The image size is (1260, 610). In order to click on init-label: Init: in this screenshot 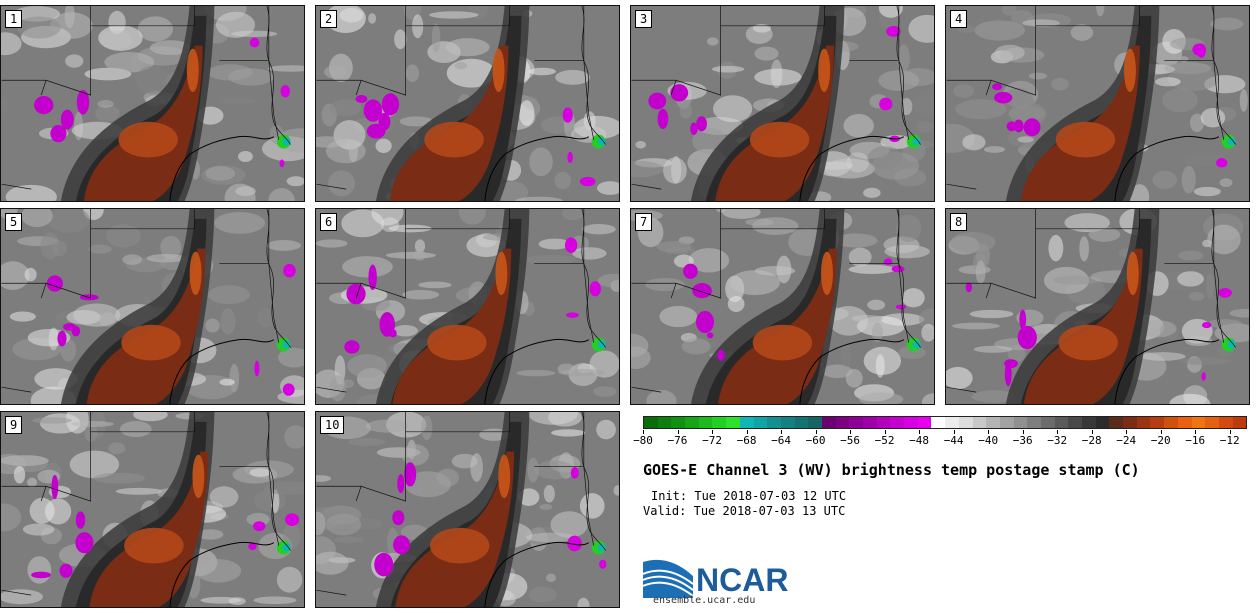, I will do `click(669, 496)`.